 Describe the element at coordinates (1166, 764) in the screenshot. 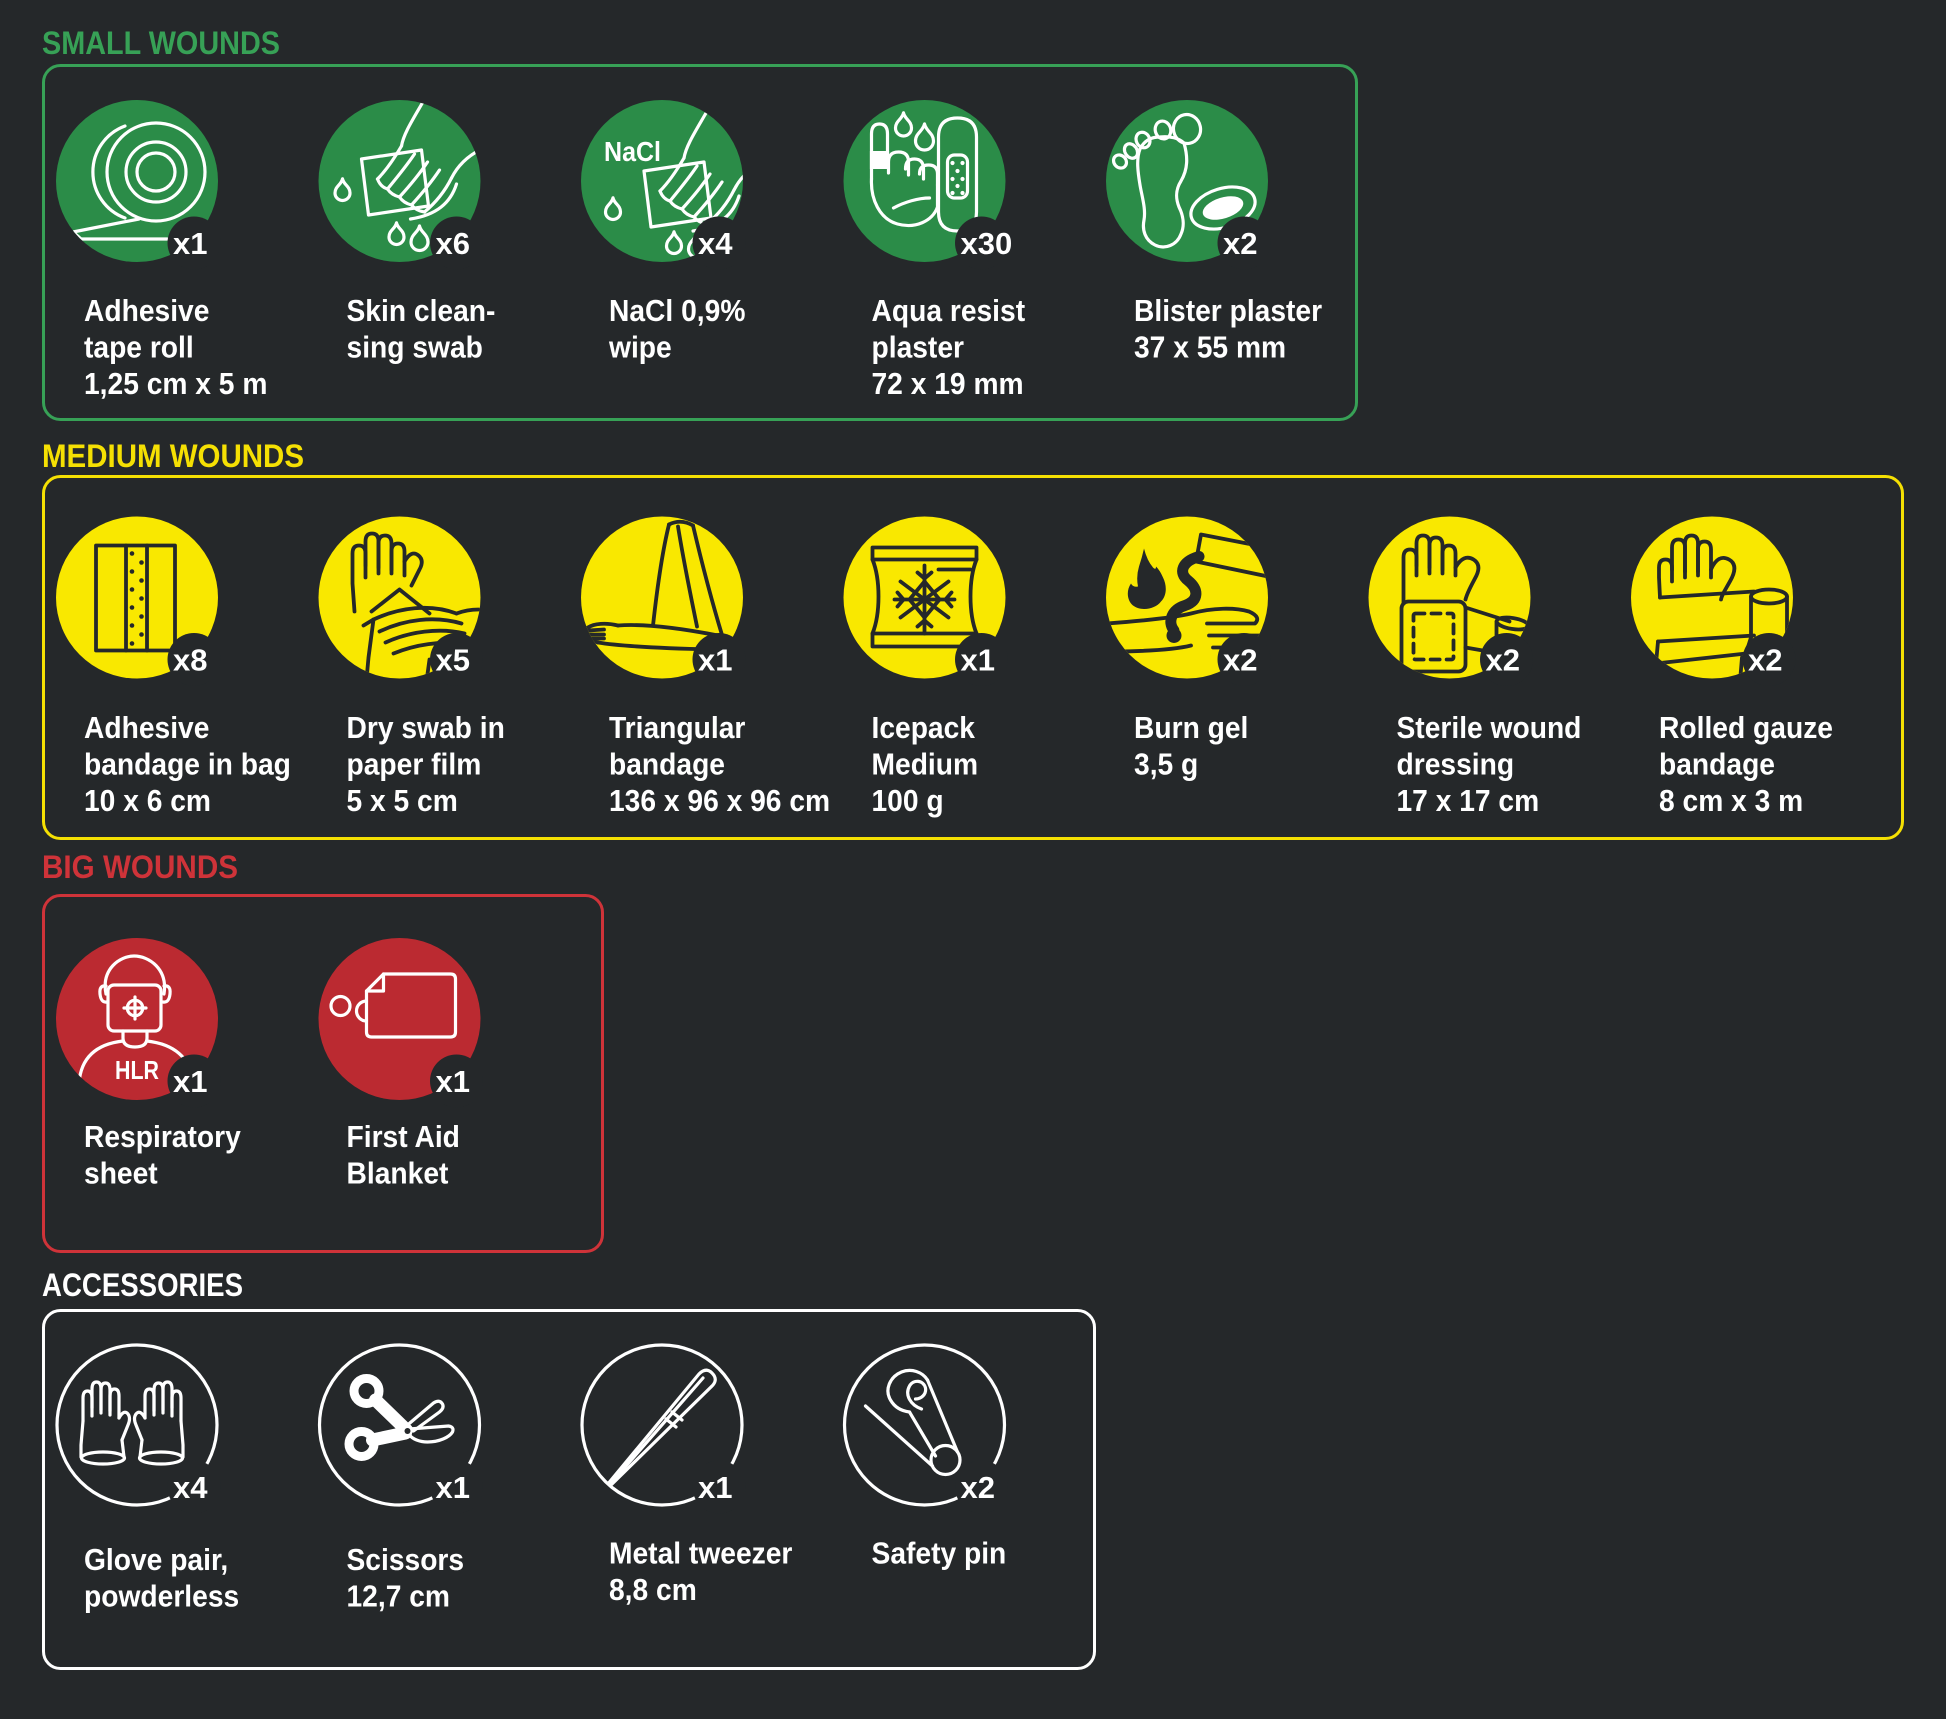

I see `svg-text: 3,5 g` at that location.